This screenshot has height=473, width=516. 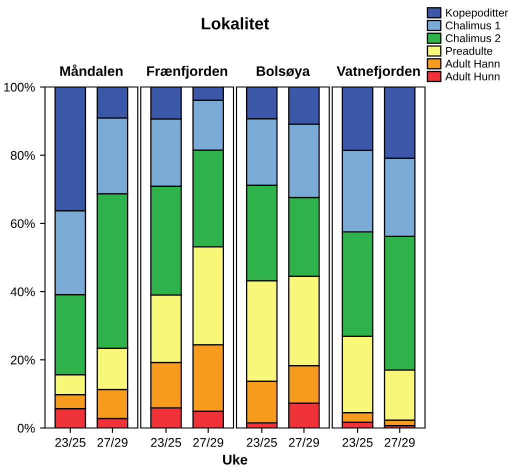 What do you see at coordinates (22, 360) in the screenshot?
I see `y-tick-label: 20%` at bounding box center [22, 360].